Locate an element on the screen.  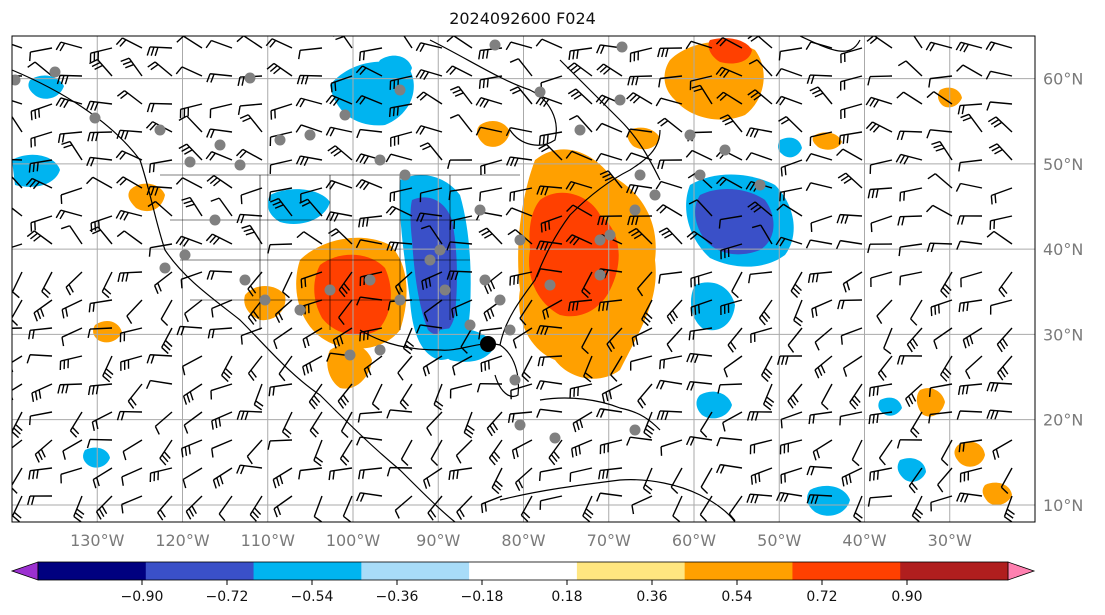
colorbar-tick-label: −0.72 is located at coordinates (227, 597).